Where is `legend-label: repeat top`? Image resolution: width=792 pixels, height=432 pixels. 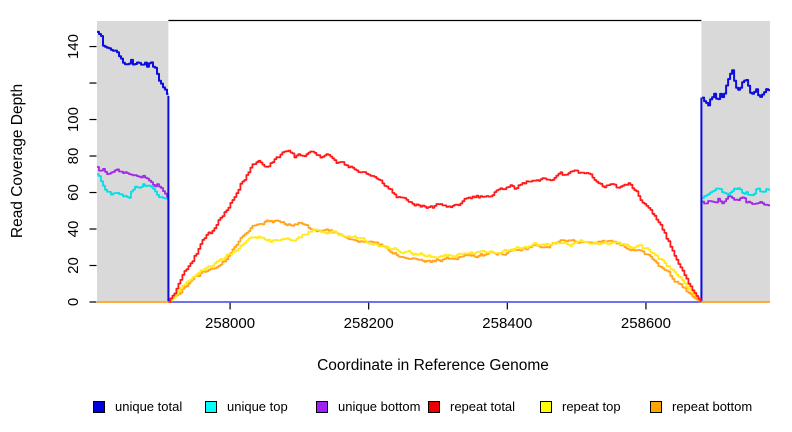 legend-label: repeat top is located at coordinates (591, 406).